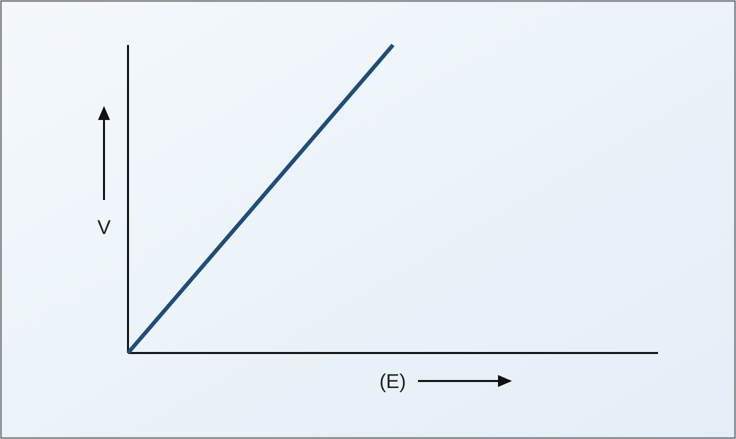 The height and width of the screenshot is (439, 736). What do you see at coordinates (104, 228) in the screenshot?
I see `y-axis-title: V` at bounding box center [104, 228].